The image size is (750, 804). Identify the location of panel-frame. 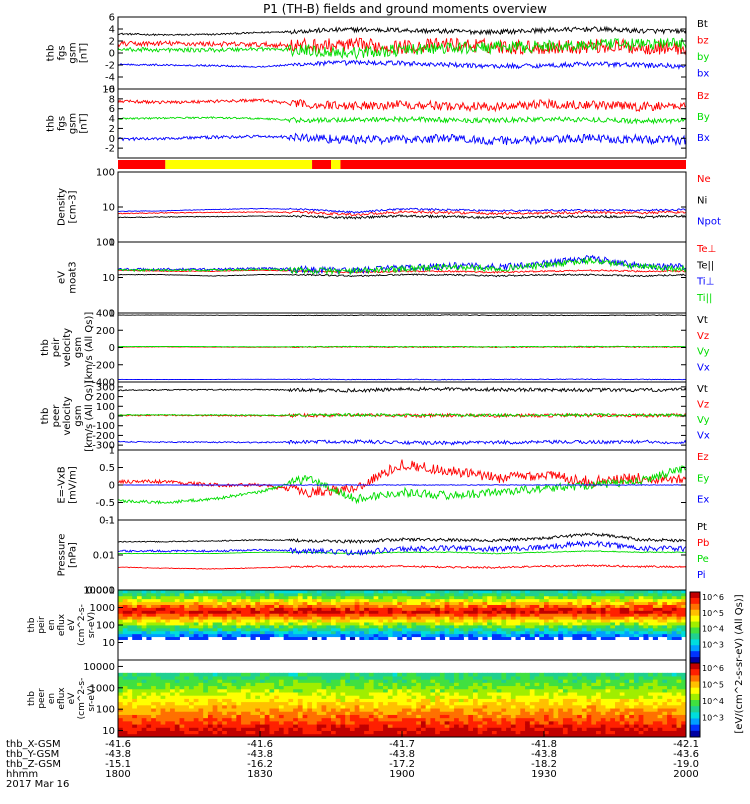
(402, 277).